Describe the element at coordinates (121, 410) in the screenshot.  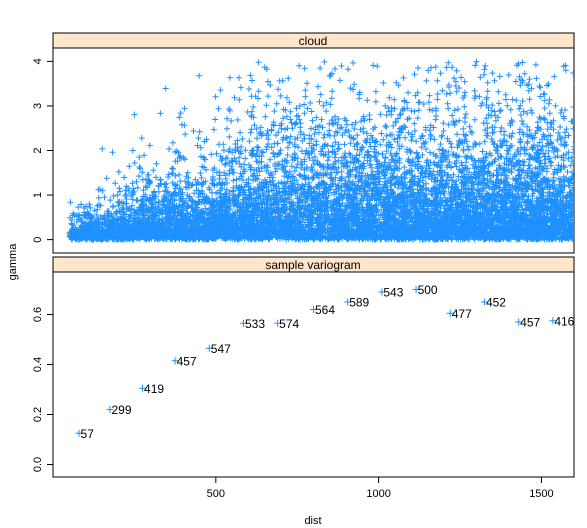
I see `variogram-point-label: 299` at that location.